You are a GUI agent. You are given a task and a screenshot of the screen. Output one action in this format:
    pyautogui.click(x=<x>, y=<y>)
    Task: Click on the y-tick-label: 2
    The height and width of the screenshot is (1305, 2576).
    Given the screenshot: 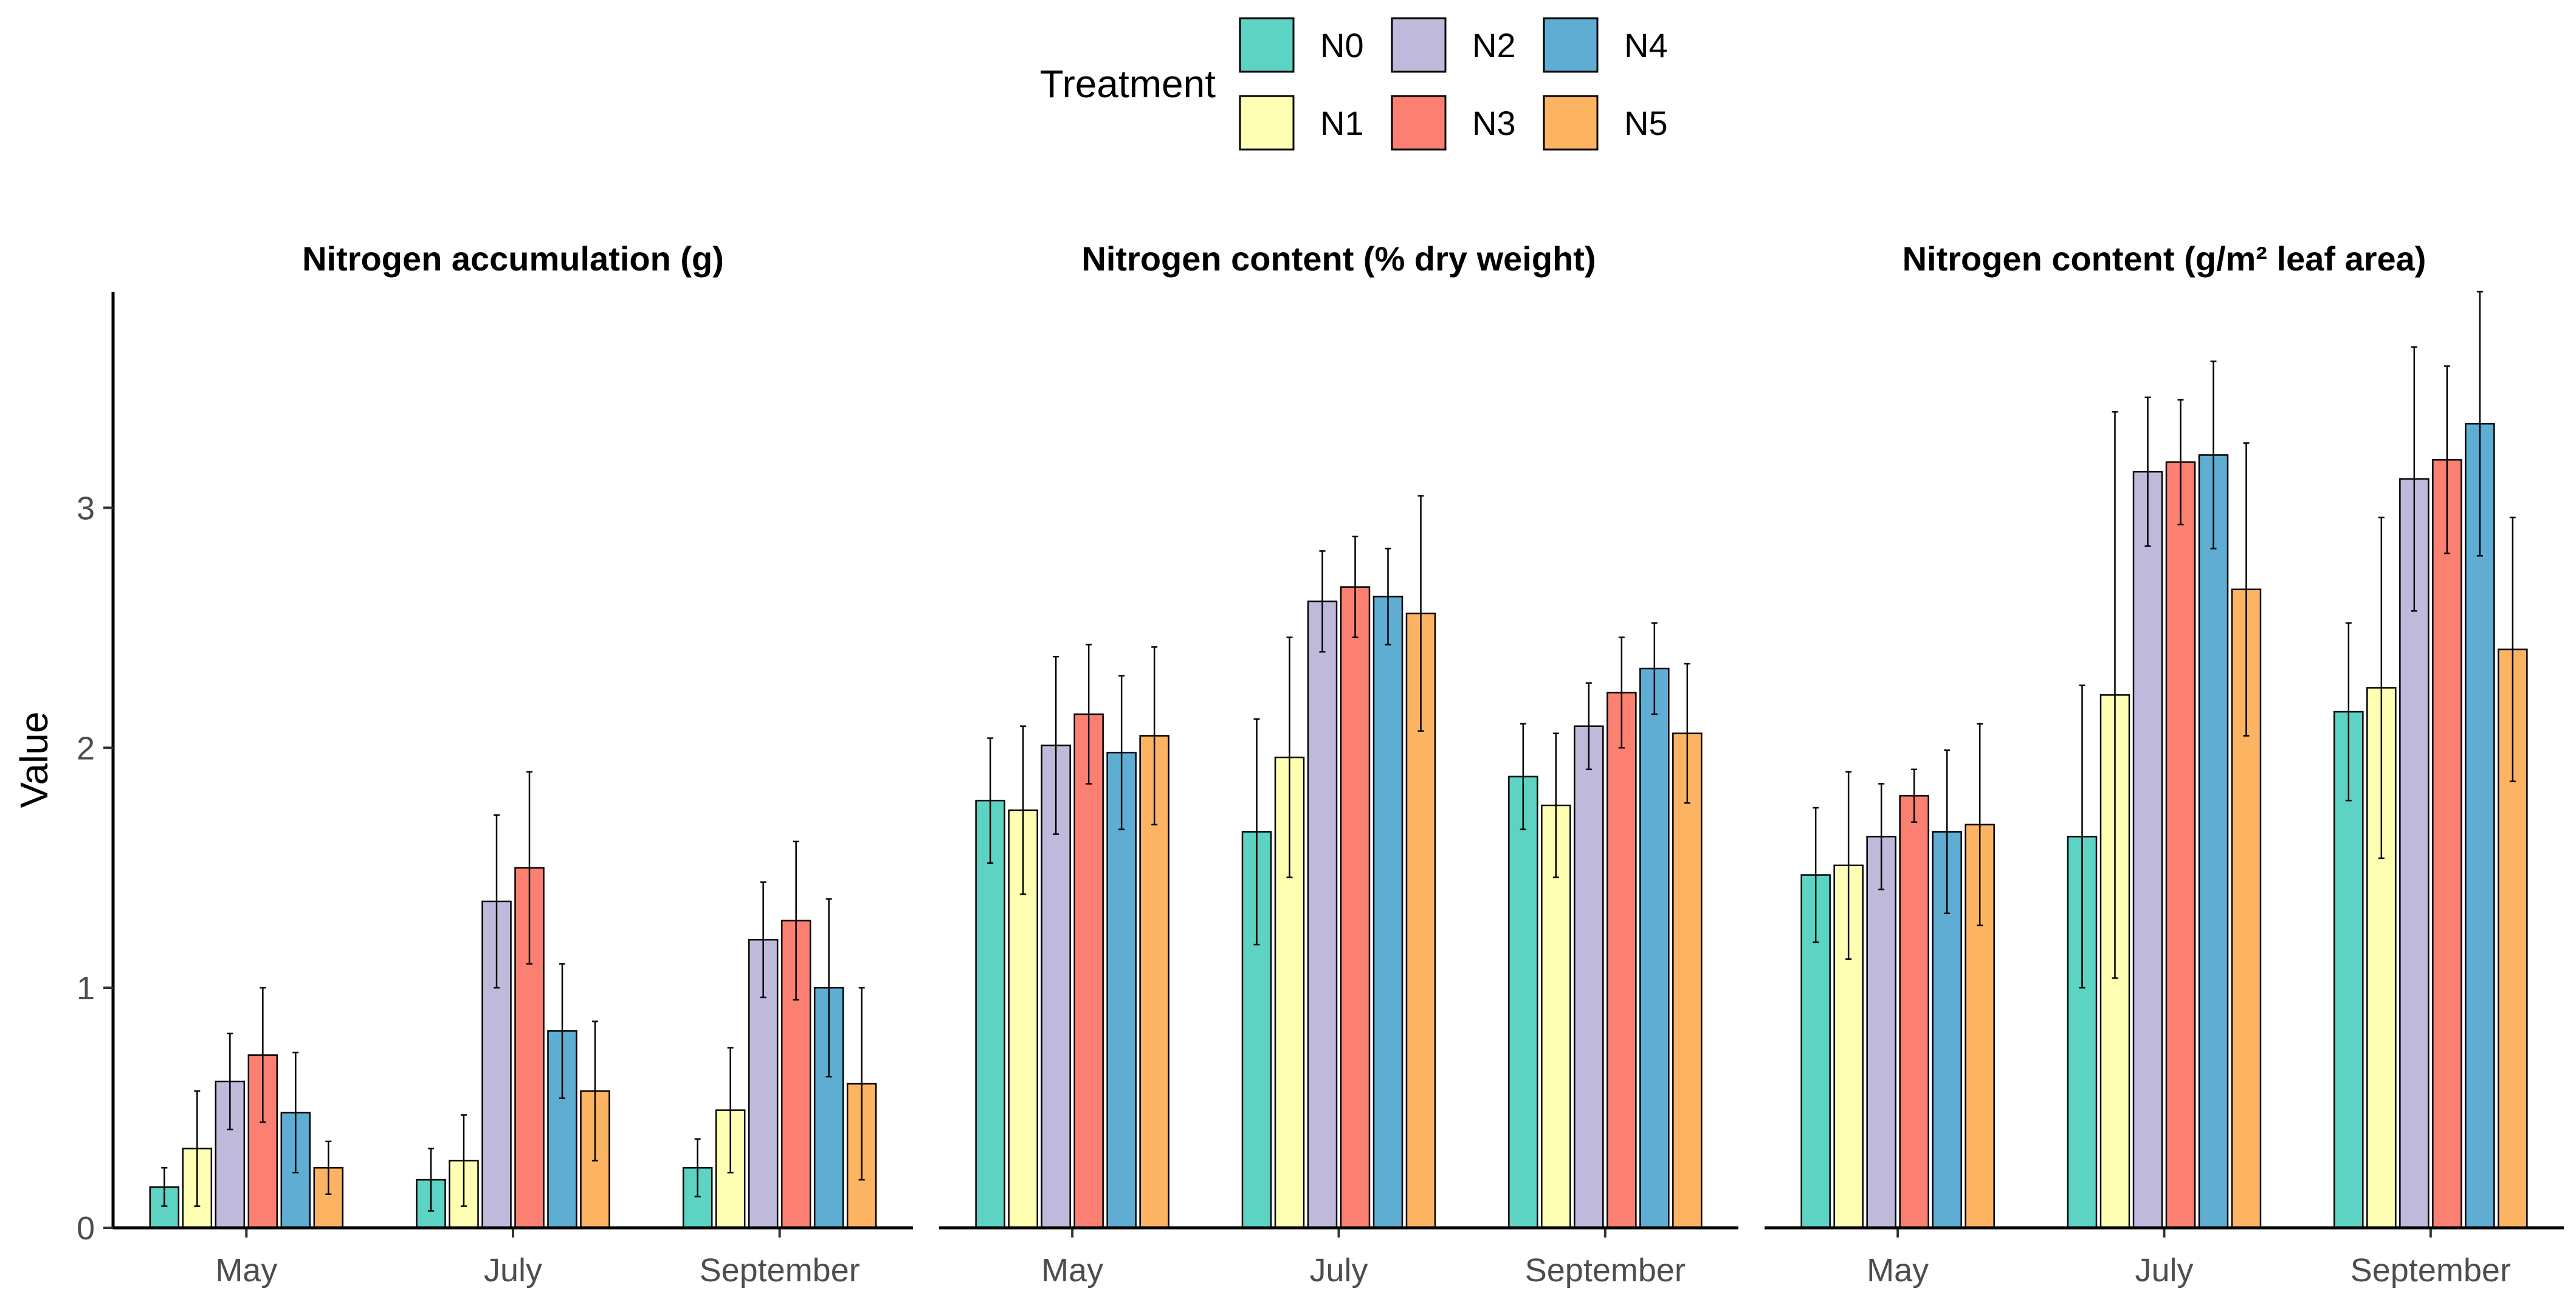 What is the action you would take?
    pyautogui.click(x=86, y=748)
    